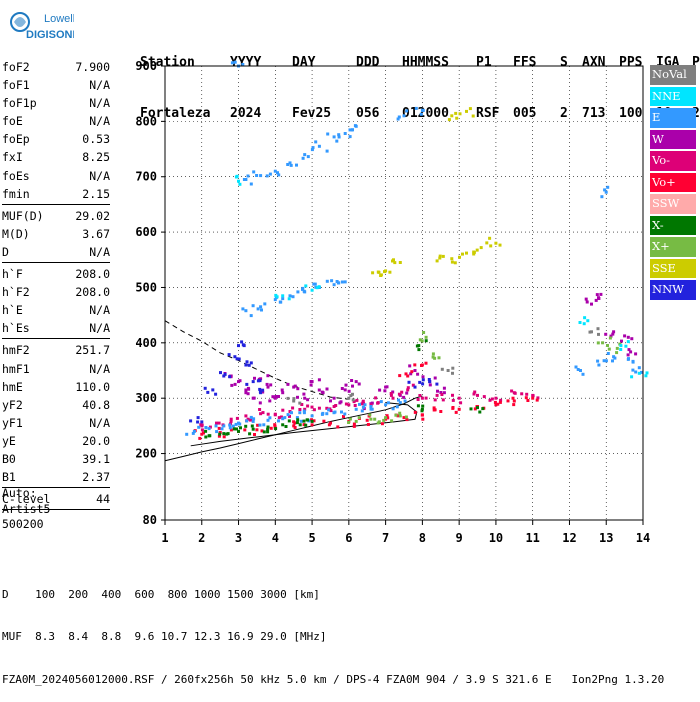 Image resolution: width=700 pixels, height=702 pixels. Describe the element at coordinates (56, 405) in the screenshot. I see `param-row: yF2 40.8` at that location.